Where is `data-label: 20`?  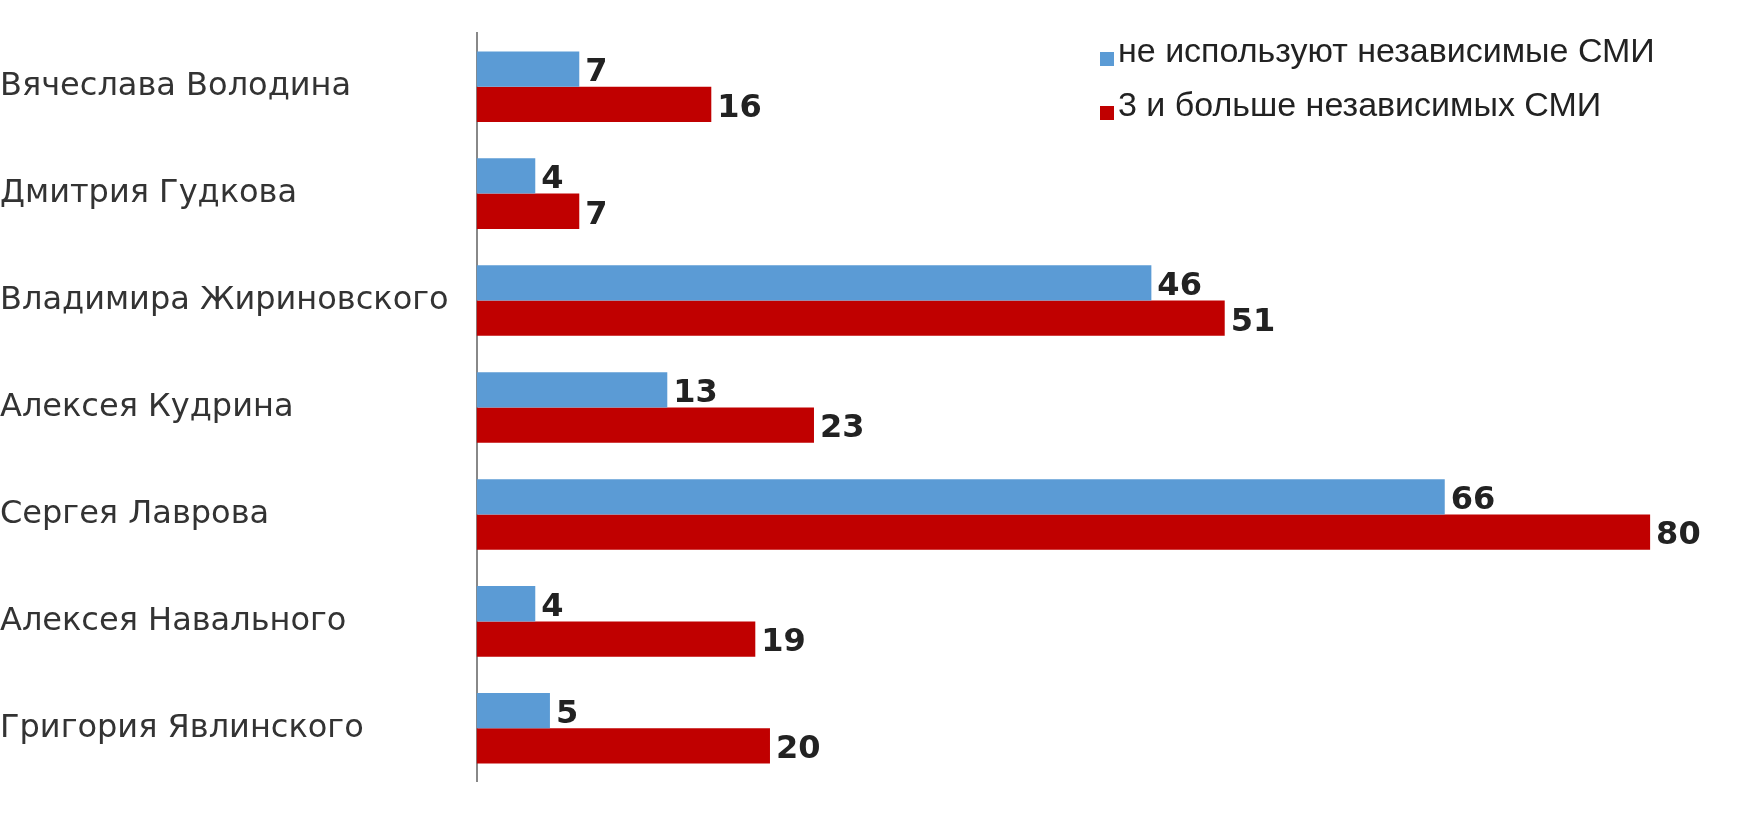 data-label: 20 is located at coordinates (798, 747).